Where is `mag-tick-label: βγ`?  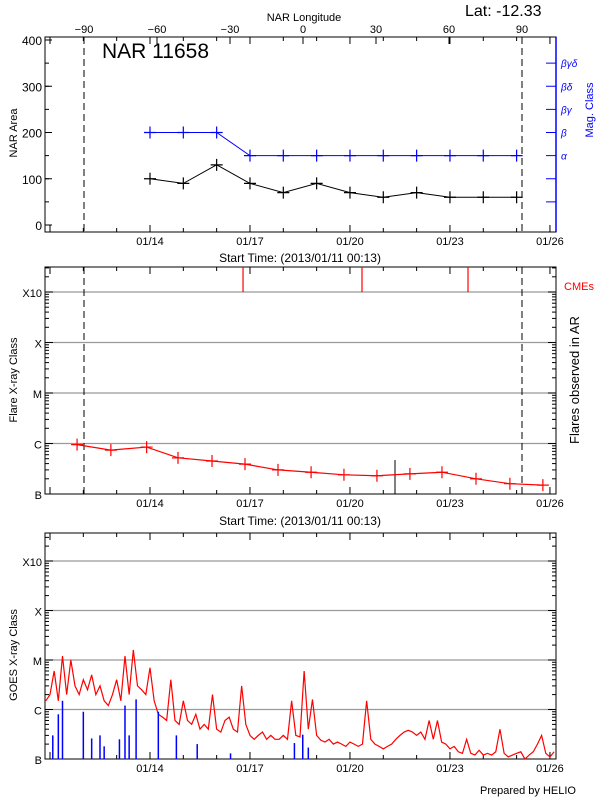
mag-tick-label: βγ is located at coordinates (566, 110).